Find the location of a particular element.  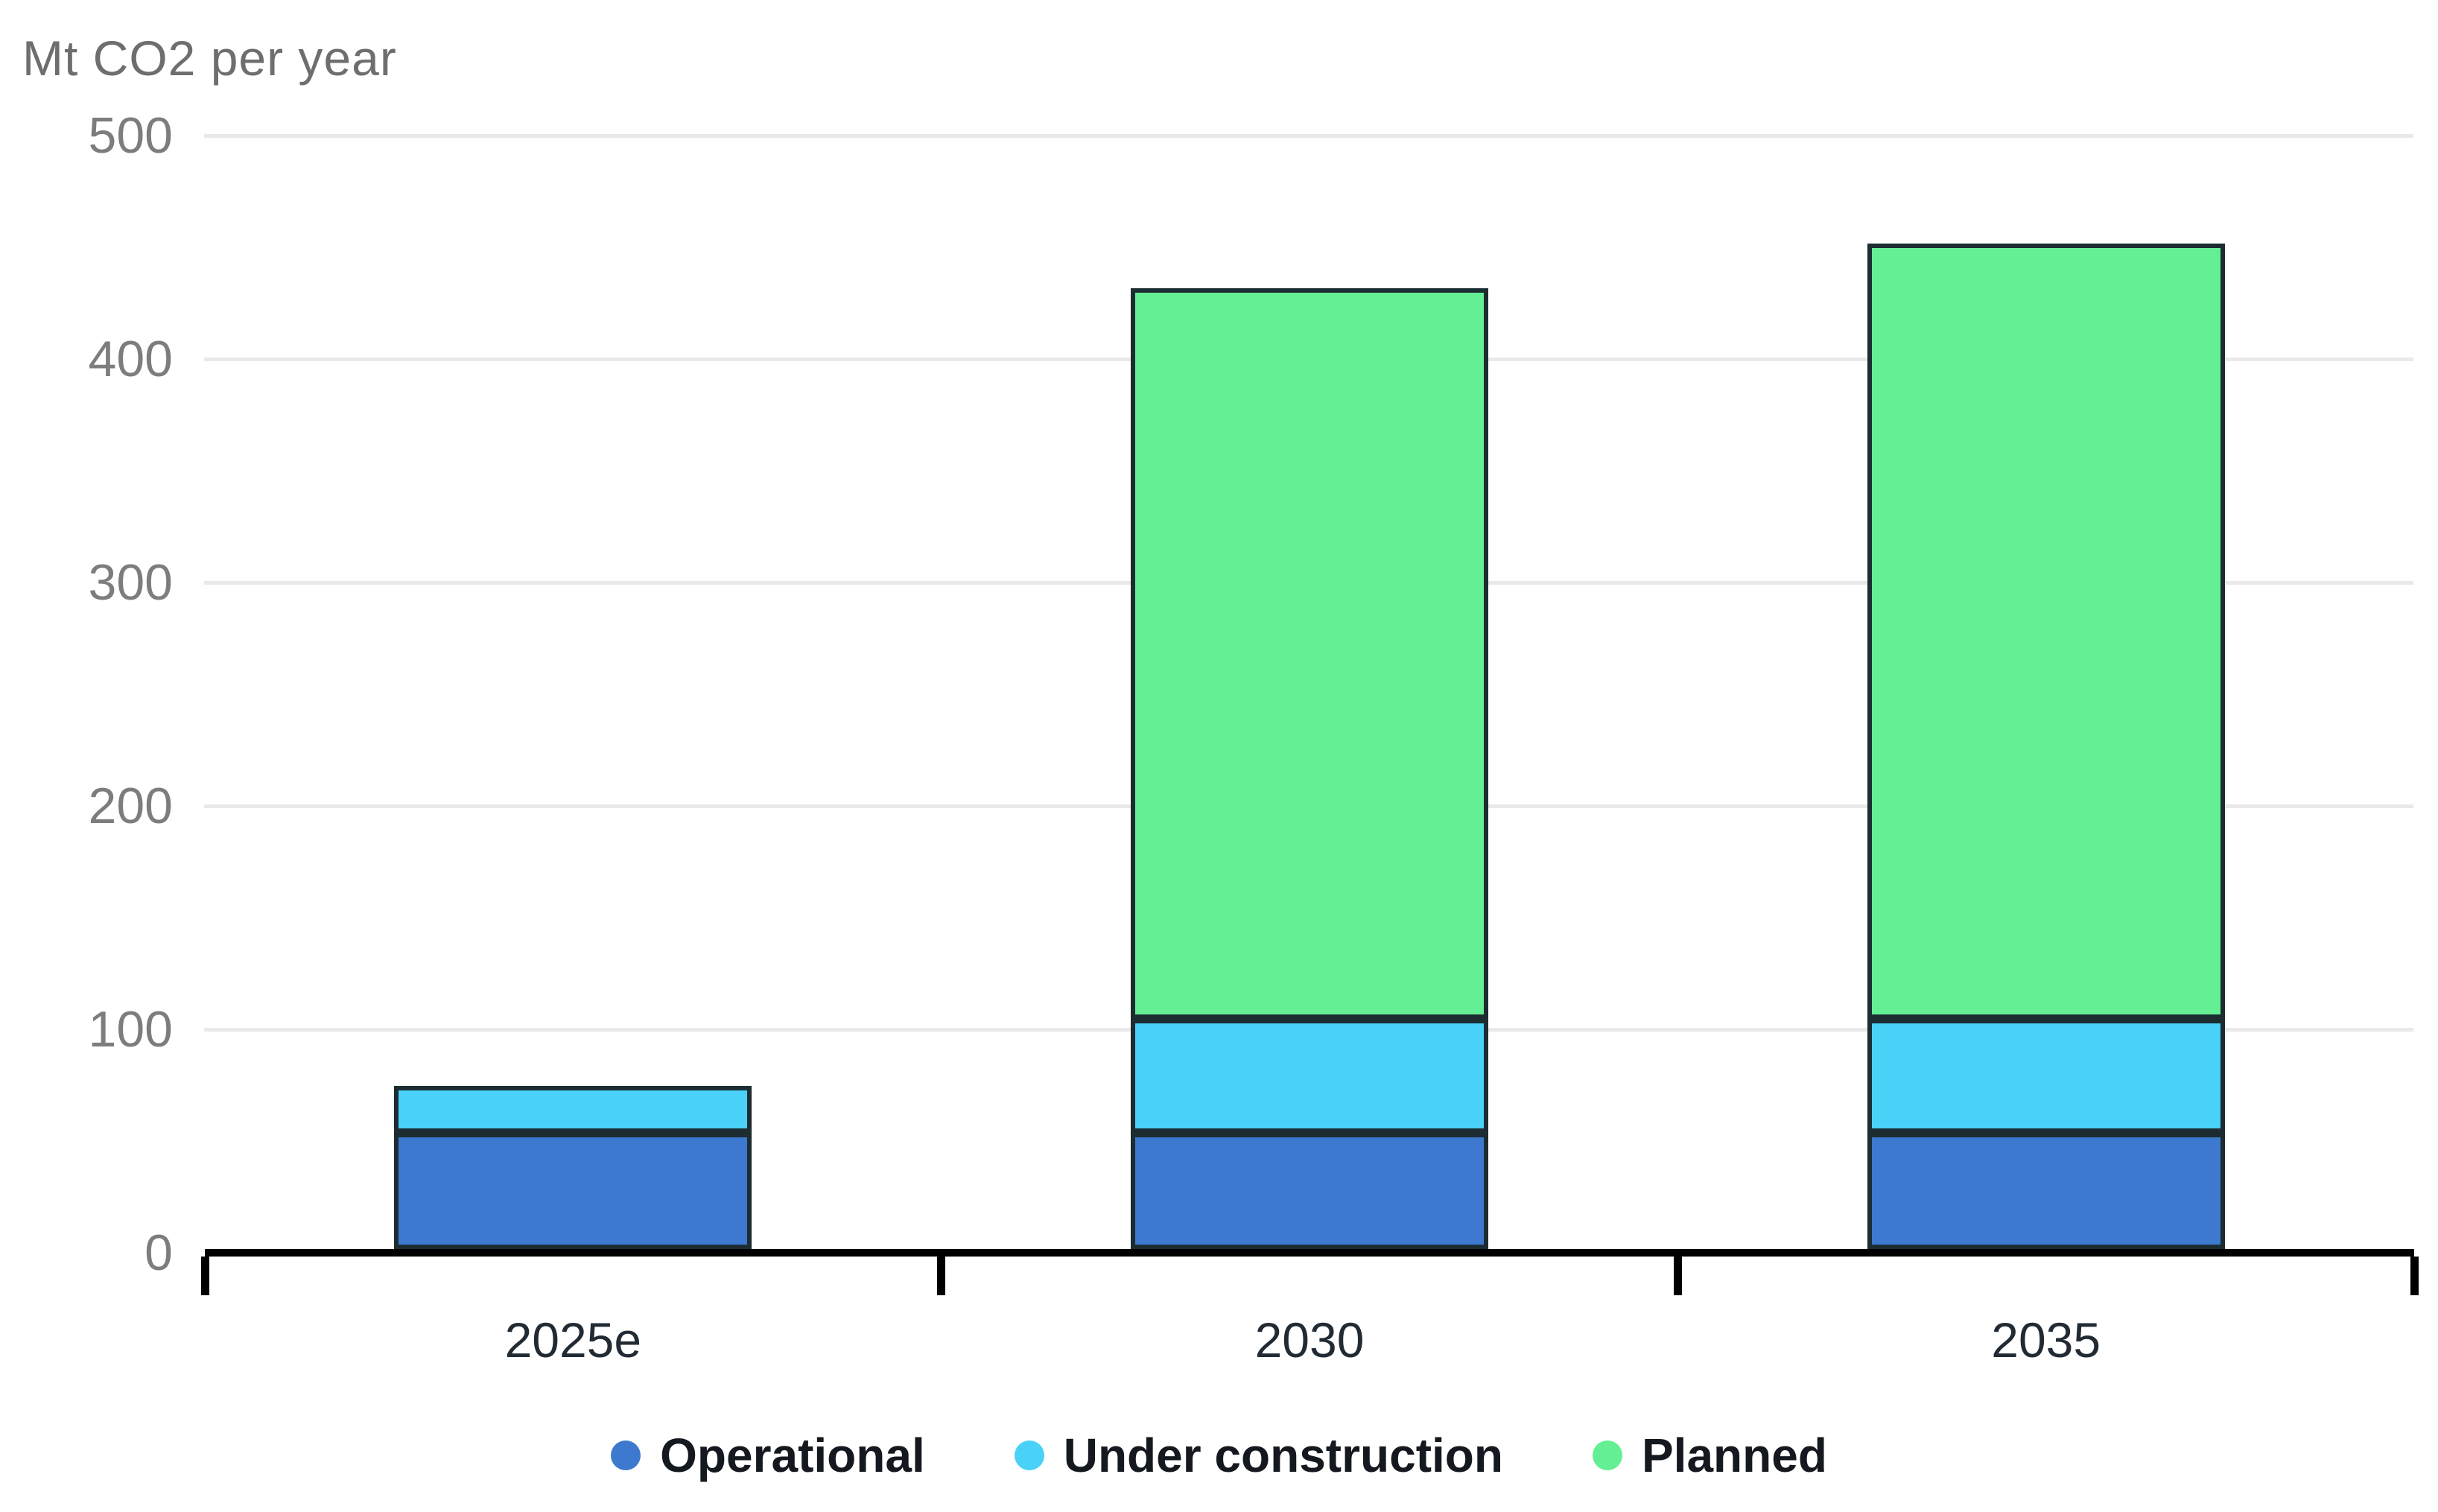

y-tick-label-400: 400 is located at coordinates (130, 359).